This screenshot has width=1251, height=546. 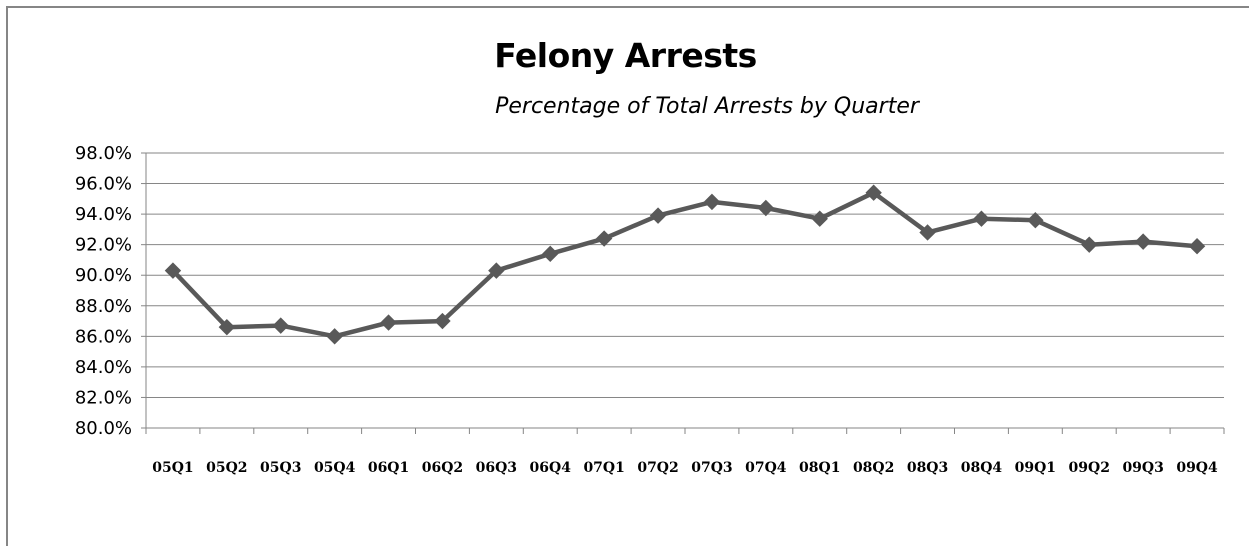 I want to click on x-tick-label: 07Q4, so click(x=766, y=468).